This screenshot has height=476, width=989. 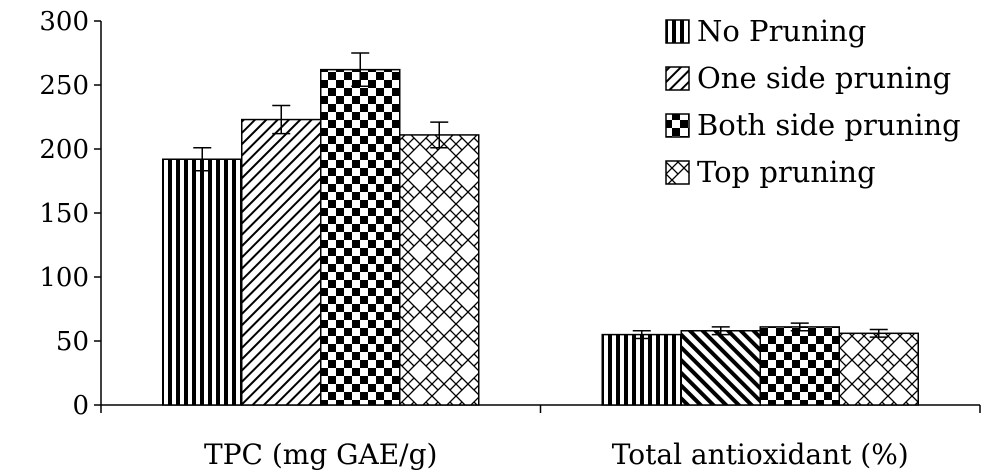 I want to click on x-category-label: TPC (mg GAE/g), so click(x=320, y=454).